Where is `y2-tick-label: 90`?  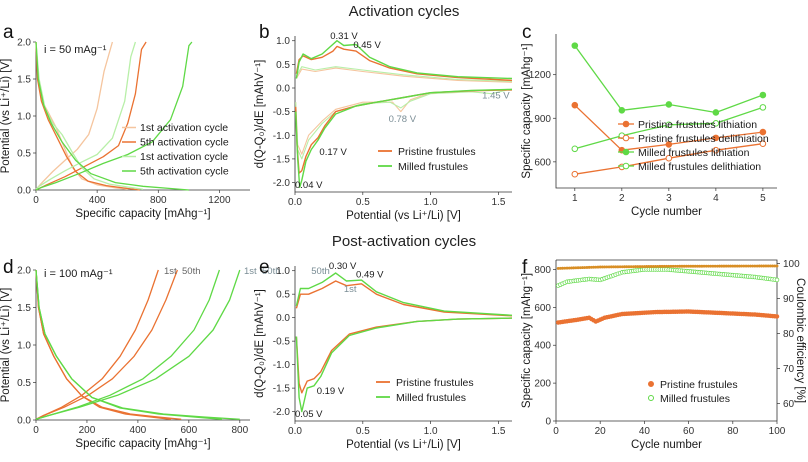 y2-tick-label: 90 is located at coordinates (789, 299).